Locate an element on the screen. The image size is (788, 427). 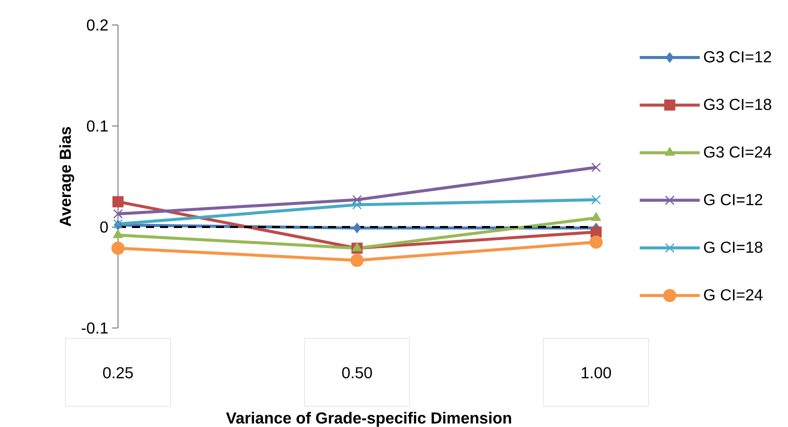
legend-label: G CI=18 is located at coordinates (733, 247).